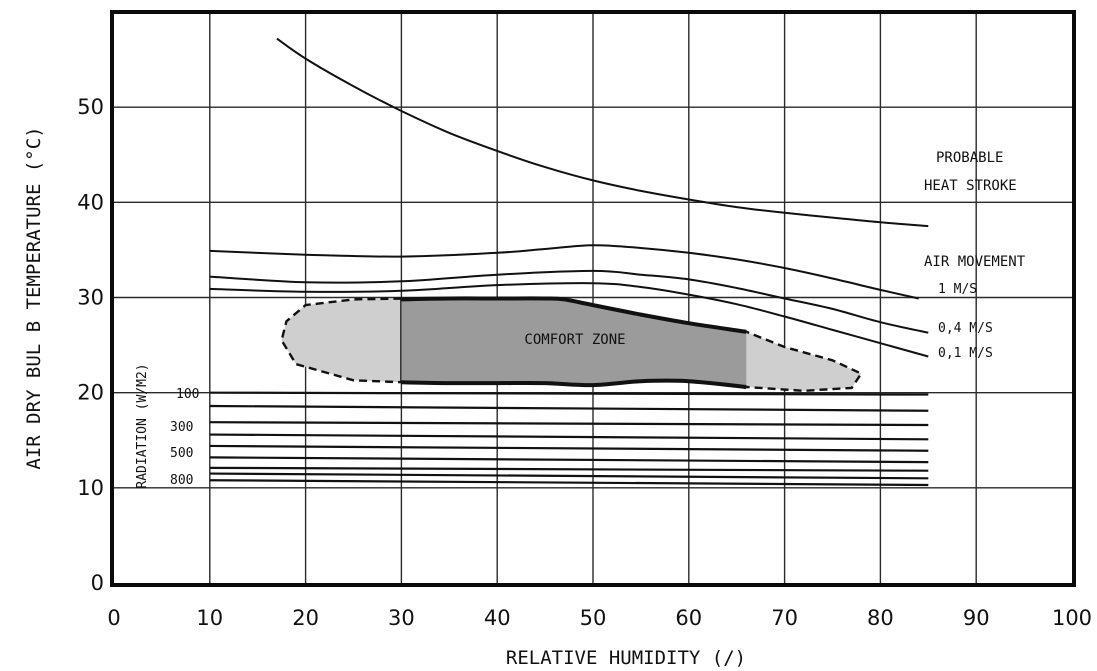 This screenshot has width=1097, height=671. I want to click on y-tick-40: 40, so click(90, 202).